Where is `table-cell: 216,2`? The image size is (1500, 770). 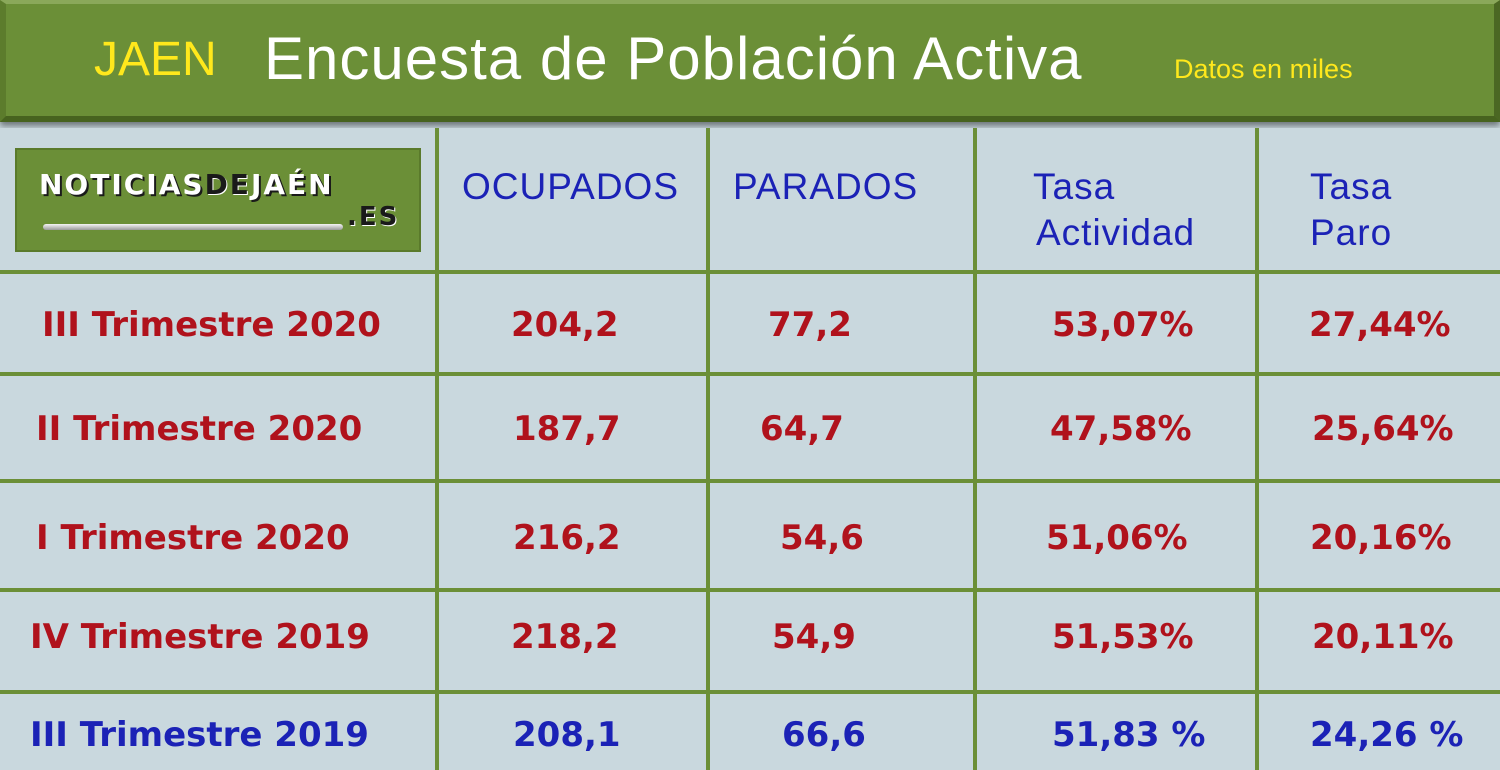 table-cell: 216,2 is located at coordinates (567, 538).